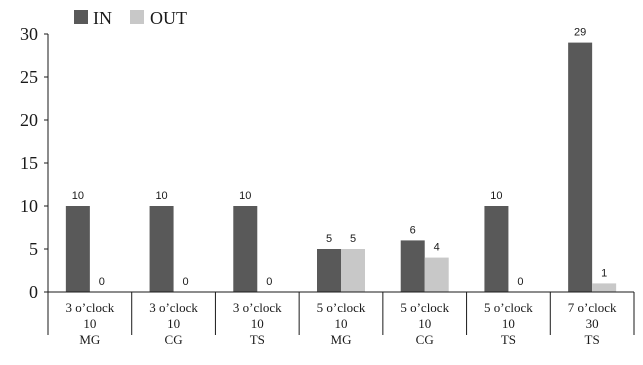 Image resolution: width=643 pixels, height=365 pixels. I want to click on data-label: 6, so click(413, 230).